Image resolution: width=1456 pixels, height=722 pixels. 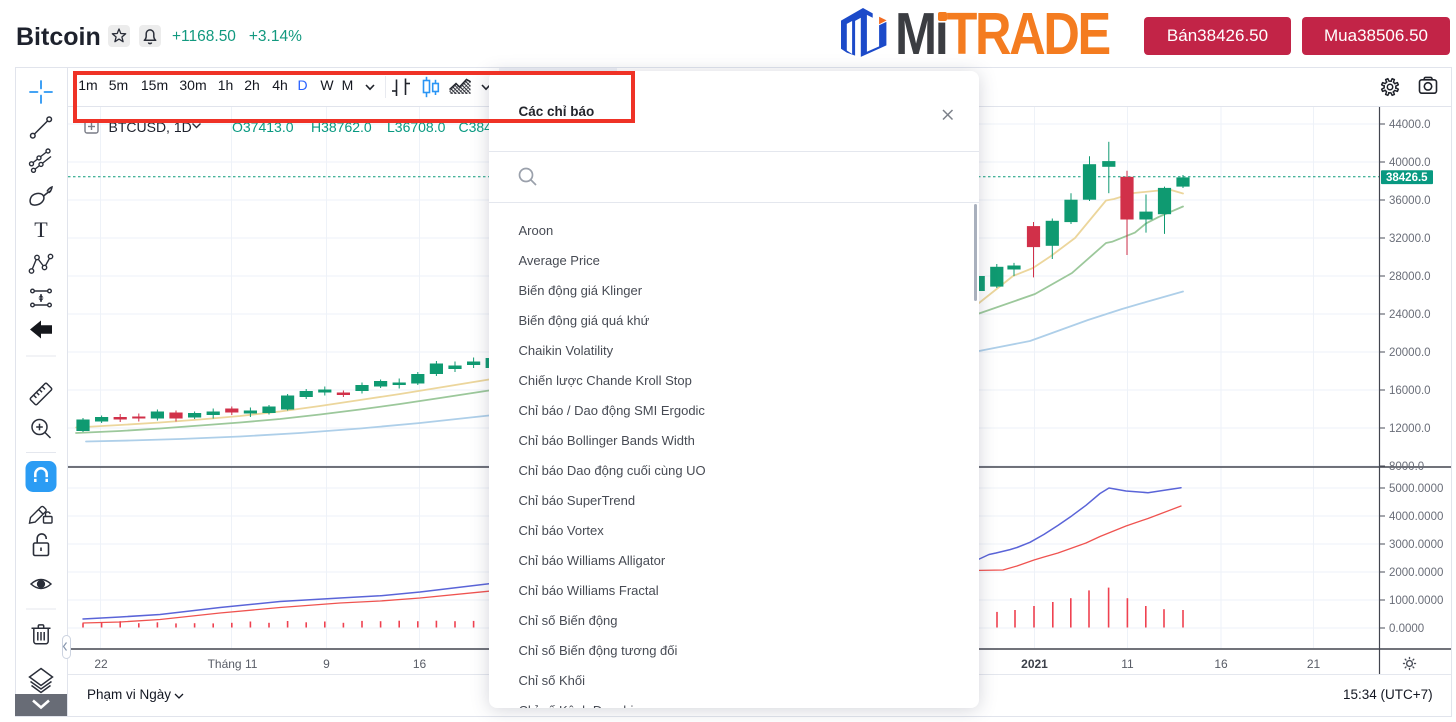 I want to click on svg-text: 38426.5, so click(x=1407, y=178).